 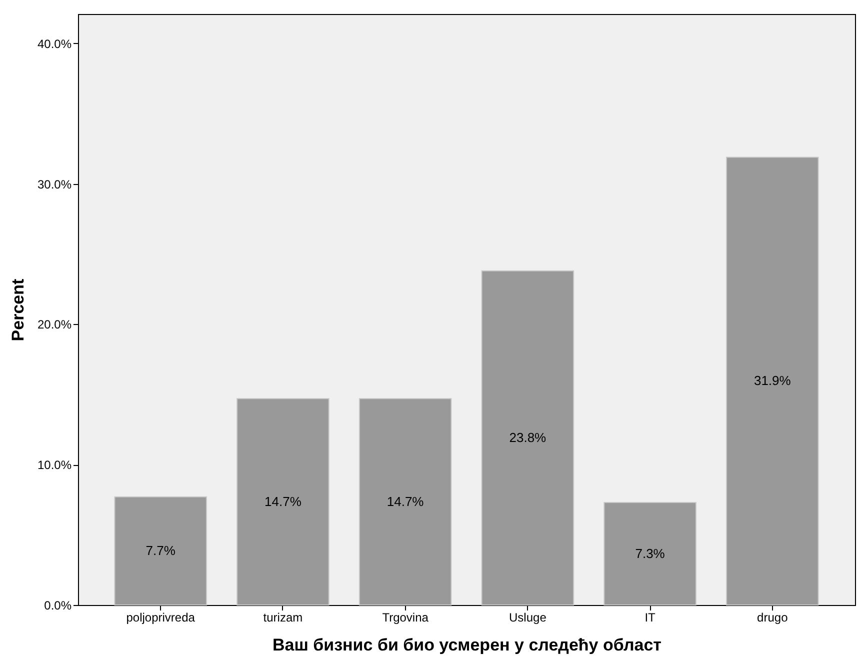 I want to click on x-tick-label: IT, so click(x=650, y=617).